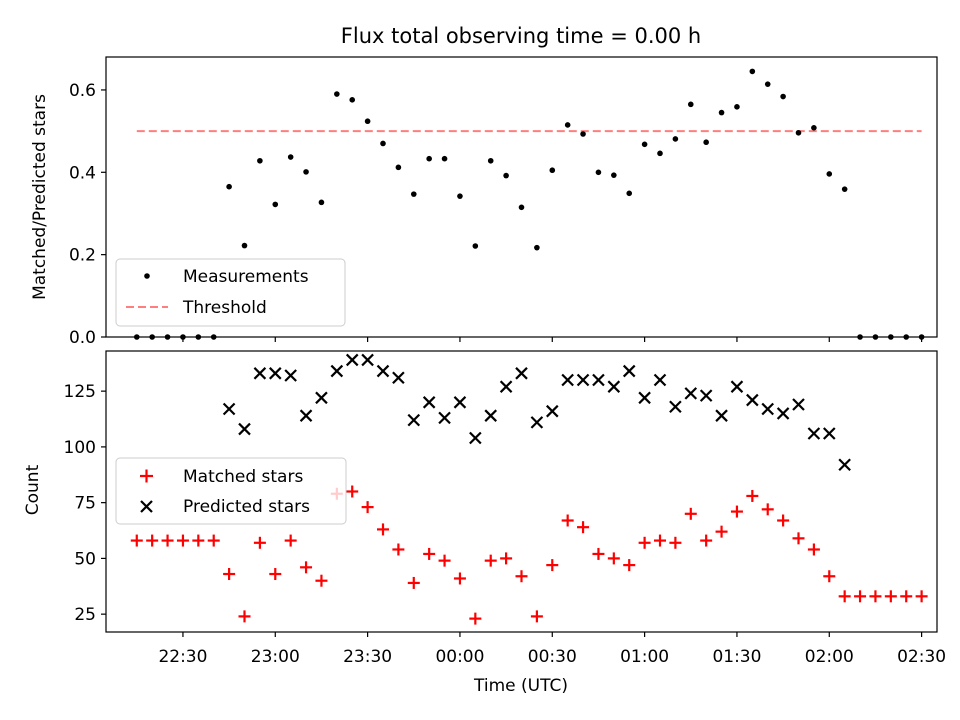 This screenshot has width=960, height=720. I want to click on x-tick-label: 00:30, so click(552, 657).